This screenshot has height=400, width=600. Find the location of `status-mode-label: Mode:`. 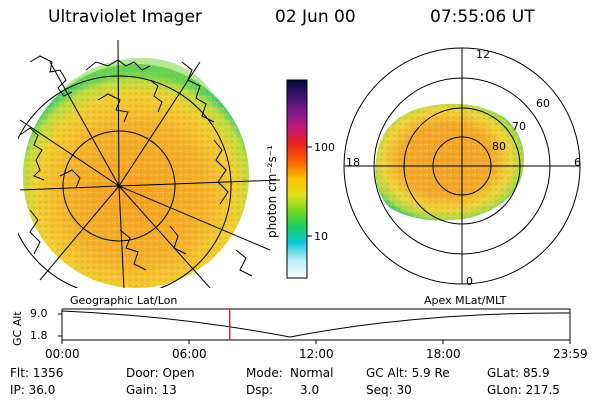

status-mode-label: Mode: is located at coordinates (264, 373).